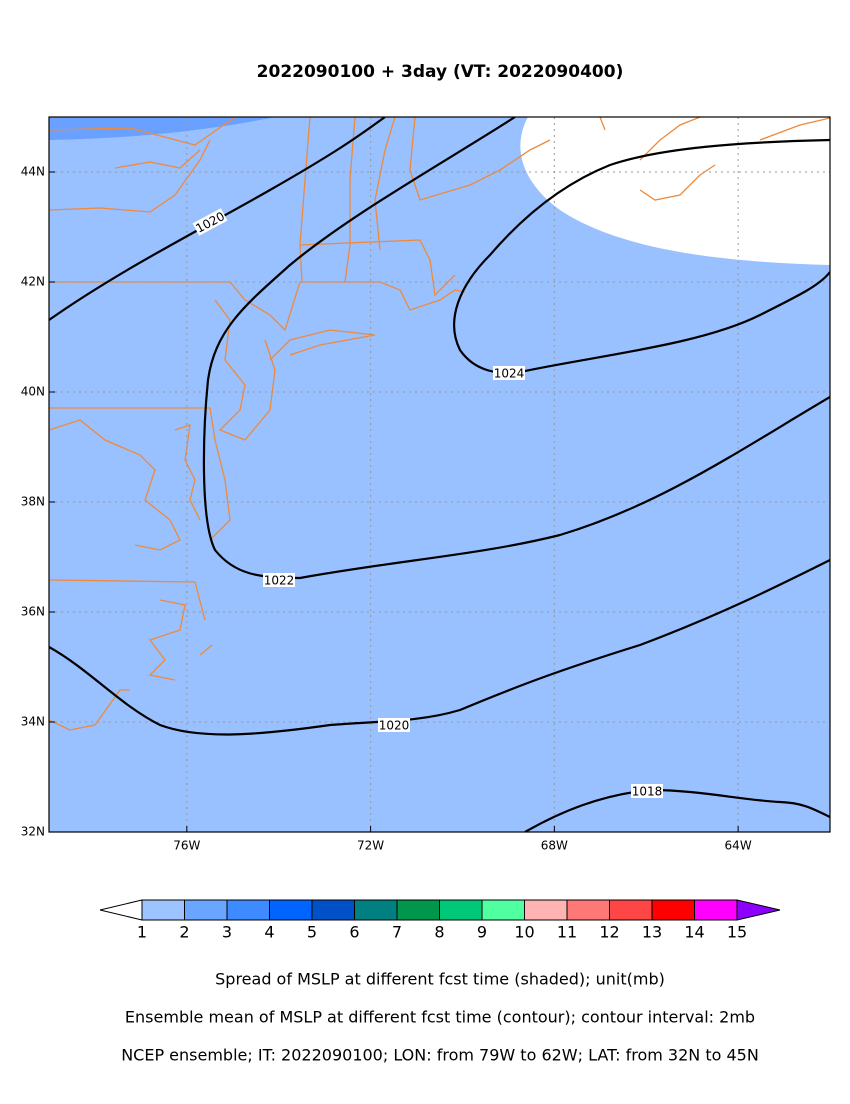 The image size is (850, 1104). I want to click on x-tick-label: 72W, so click(370, 846).